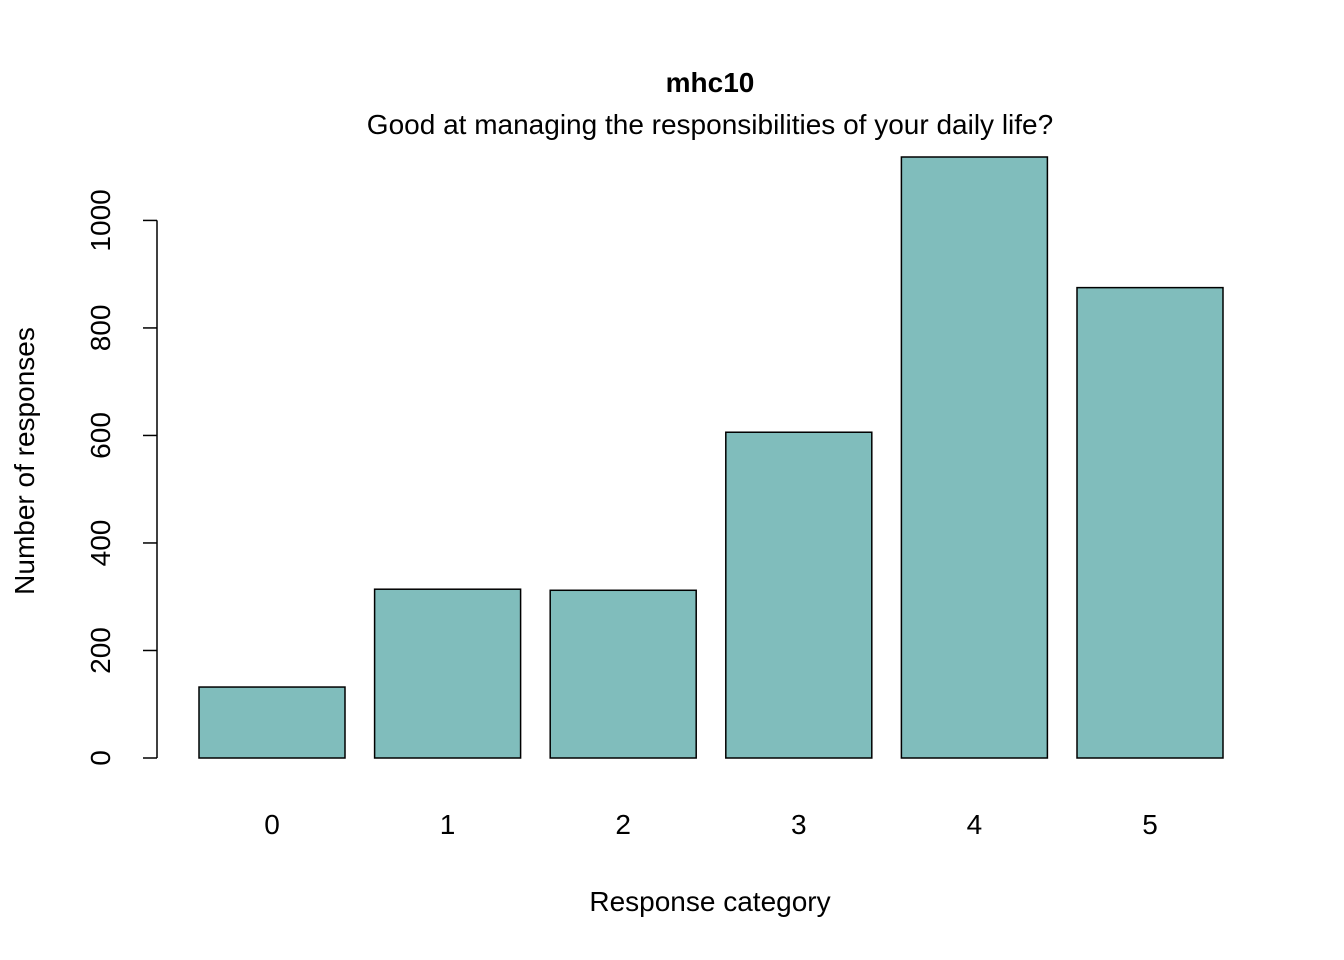 The height and width of the screenshot is (960, 1344). Describe the element at coordinates (100, 220) in the screenshot. I see `y-tick-label: 1000` at that location.